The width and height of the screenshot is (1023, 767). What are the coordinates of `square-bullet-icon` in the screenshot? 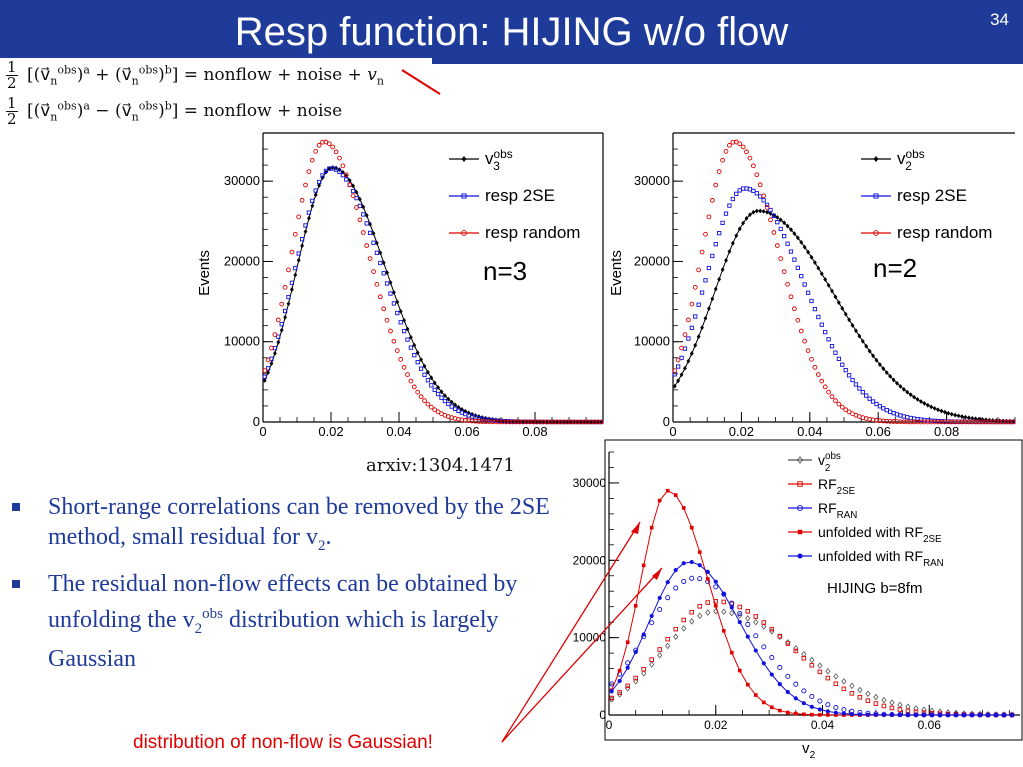 It's located at (16, 507).